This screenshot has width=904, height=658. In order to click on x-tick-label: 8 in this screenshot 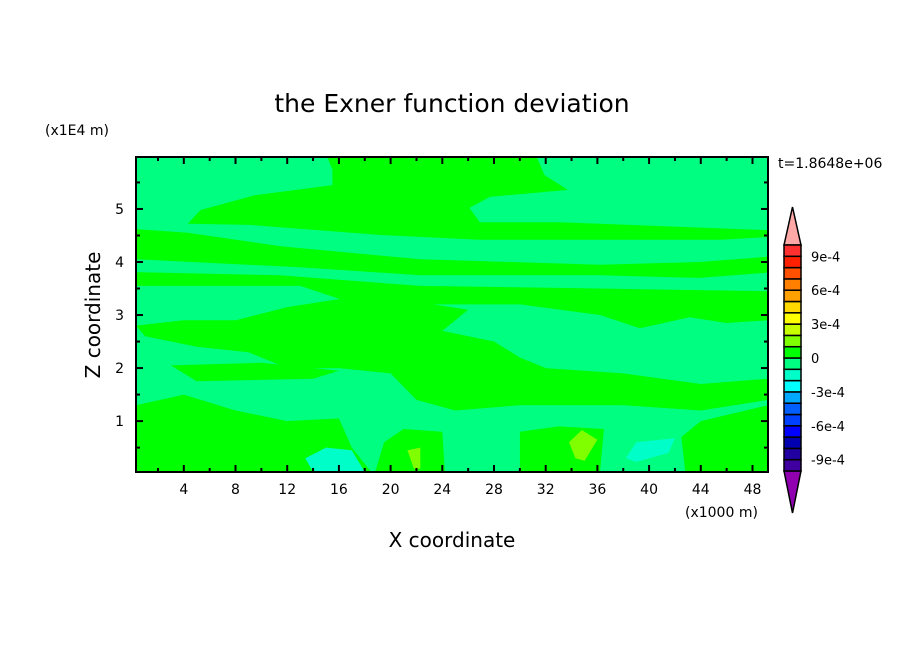, I will do `click(235, 490)`.